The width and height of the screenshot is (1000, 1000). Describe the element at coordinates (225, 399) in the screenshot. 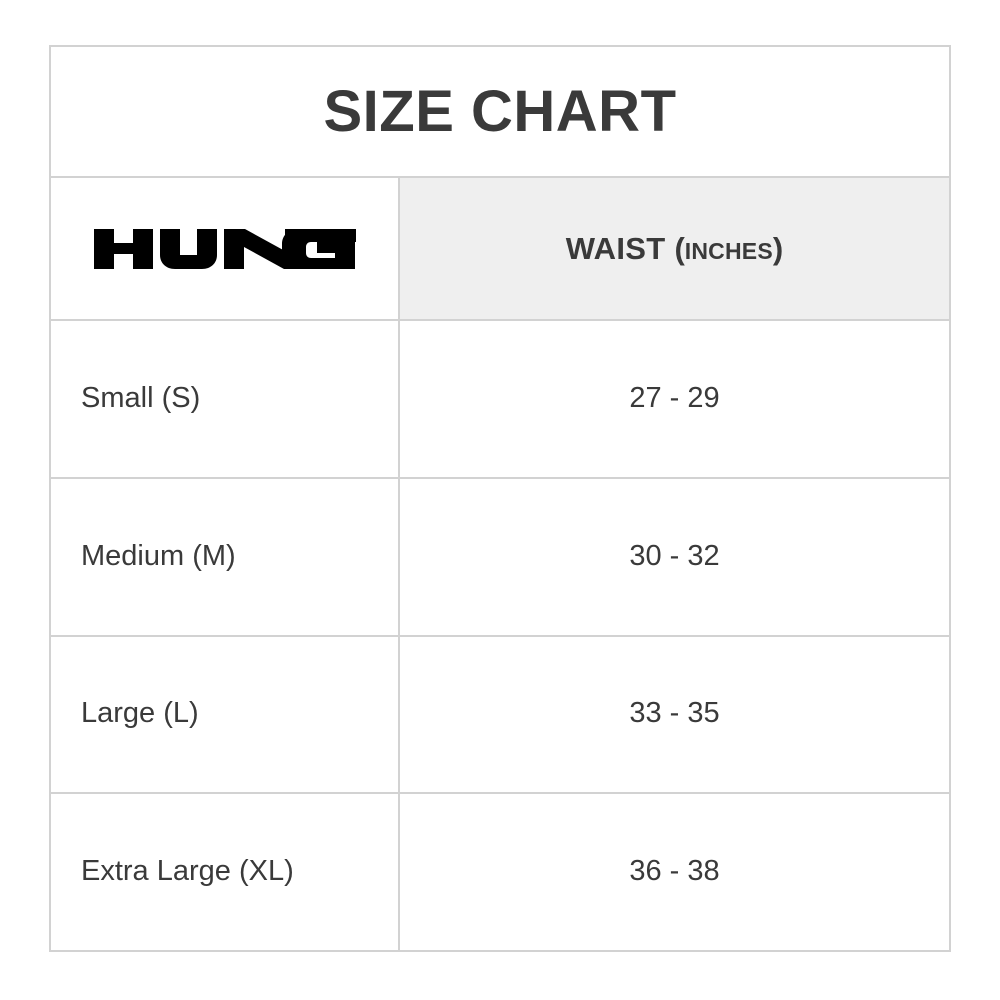

I see `cell-size-name: Small (S)` at that location.